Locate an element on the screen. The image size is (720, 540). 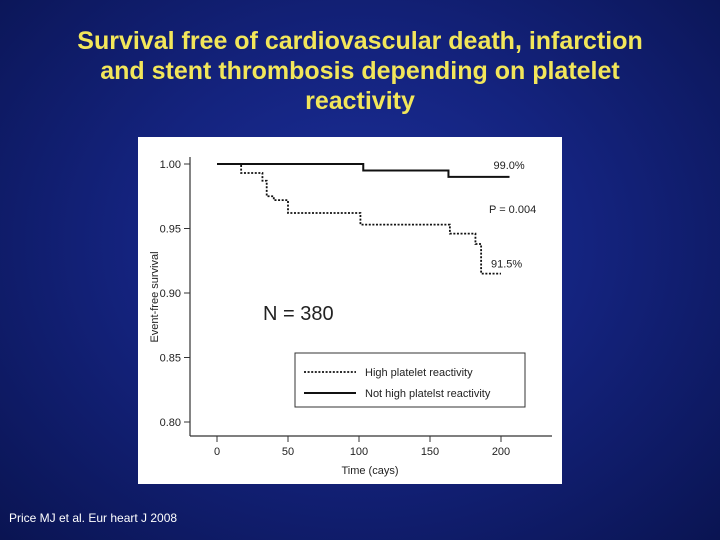
y-tick-label-1: 0.85 is located at coordinates (170, 359).